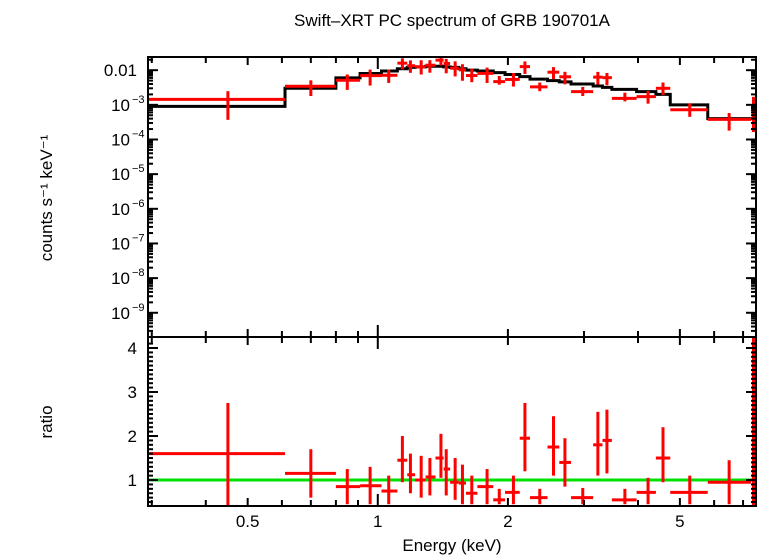 This screenshot has width=758, height=556. Describe the element at coordinates (248, 521) in the screenshot. I see `x-tick-label: 0.5` at that location.